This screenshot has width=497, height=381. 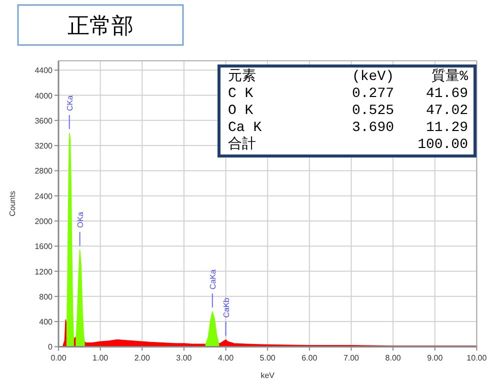 What do you see at coordinates (450, 76) in the screenshot?
I see `annotation: 質量%` at bounding box center [450, 76].